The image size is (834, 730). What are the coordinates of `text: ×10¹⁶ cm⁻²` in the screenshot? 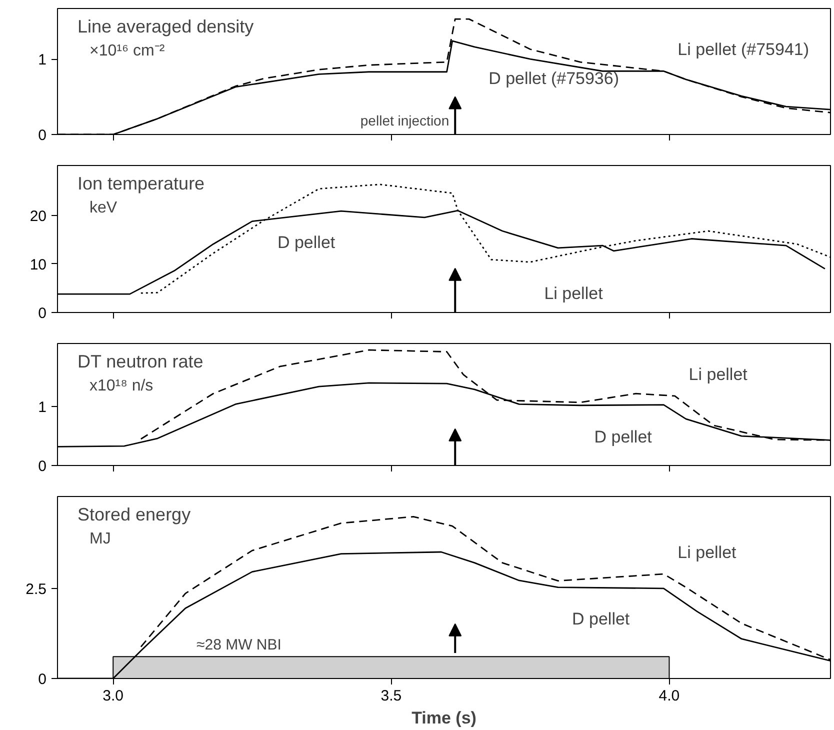 It's located at (128, 51).